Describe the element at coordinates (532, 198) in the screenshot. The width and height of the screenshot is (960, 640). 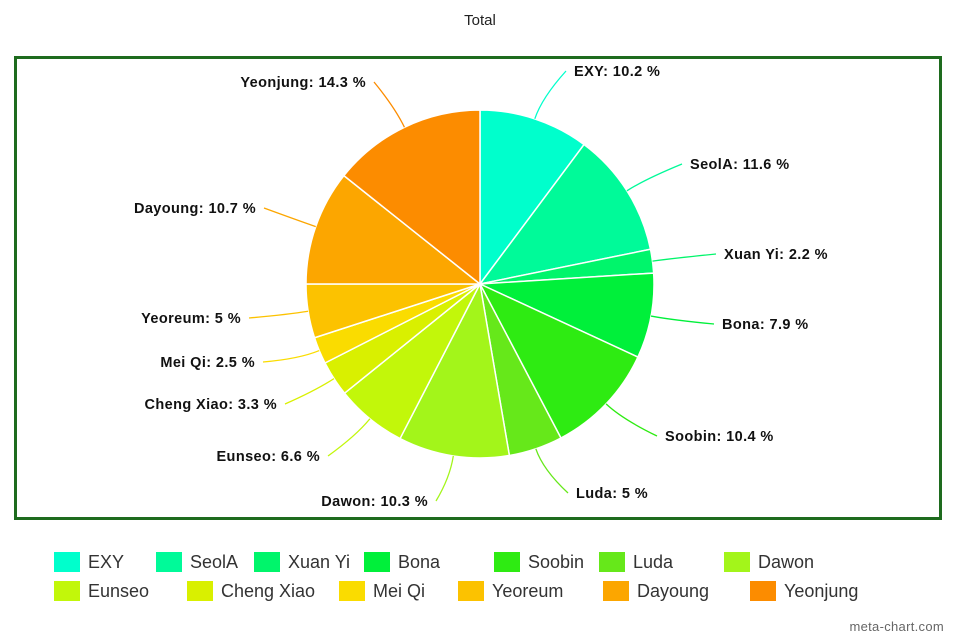
I see `pie-slice-exy` at that location.